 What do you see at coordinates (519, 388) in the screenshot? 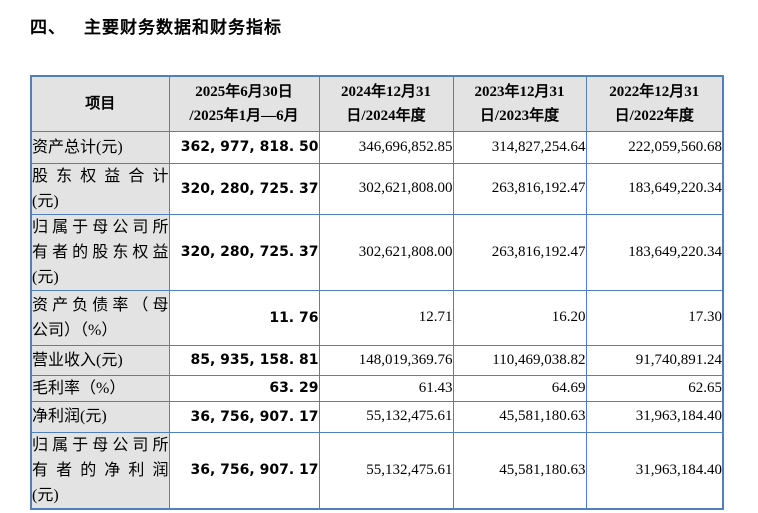
I see `value-cell: 64.69` at bounding box center [519, 388].